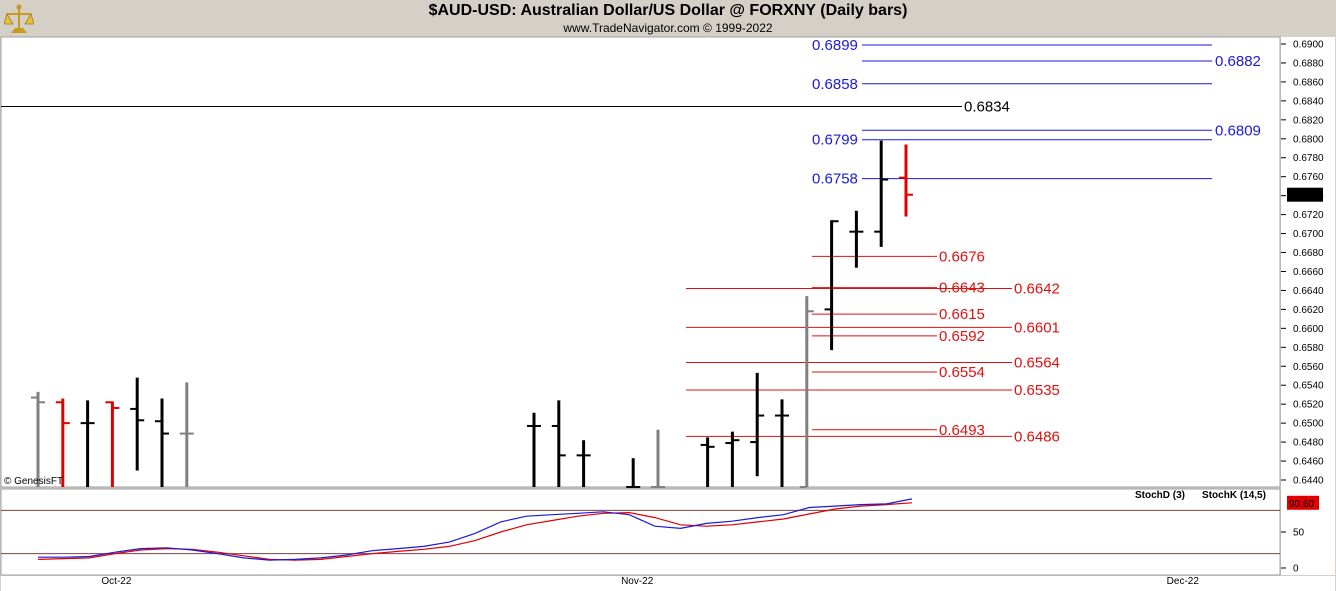 This screenshot has height=591, width=1336. What do you see at coordinates (1183, 581) in the screenshot?
I see `date-tick-label: Dec-22` at bounding box center [1183, 581].